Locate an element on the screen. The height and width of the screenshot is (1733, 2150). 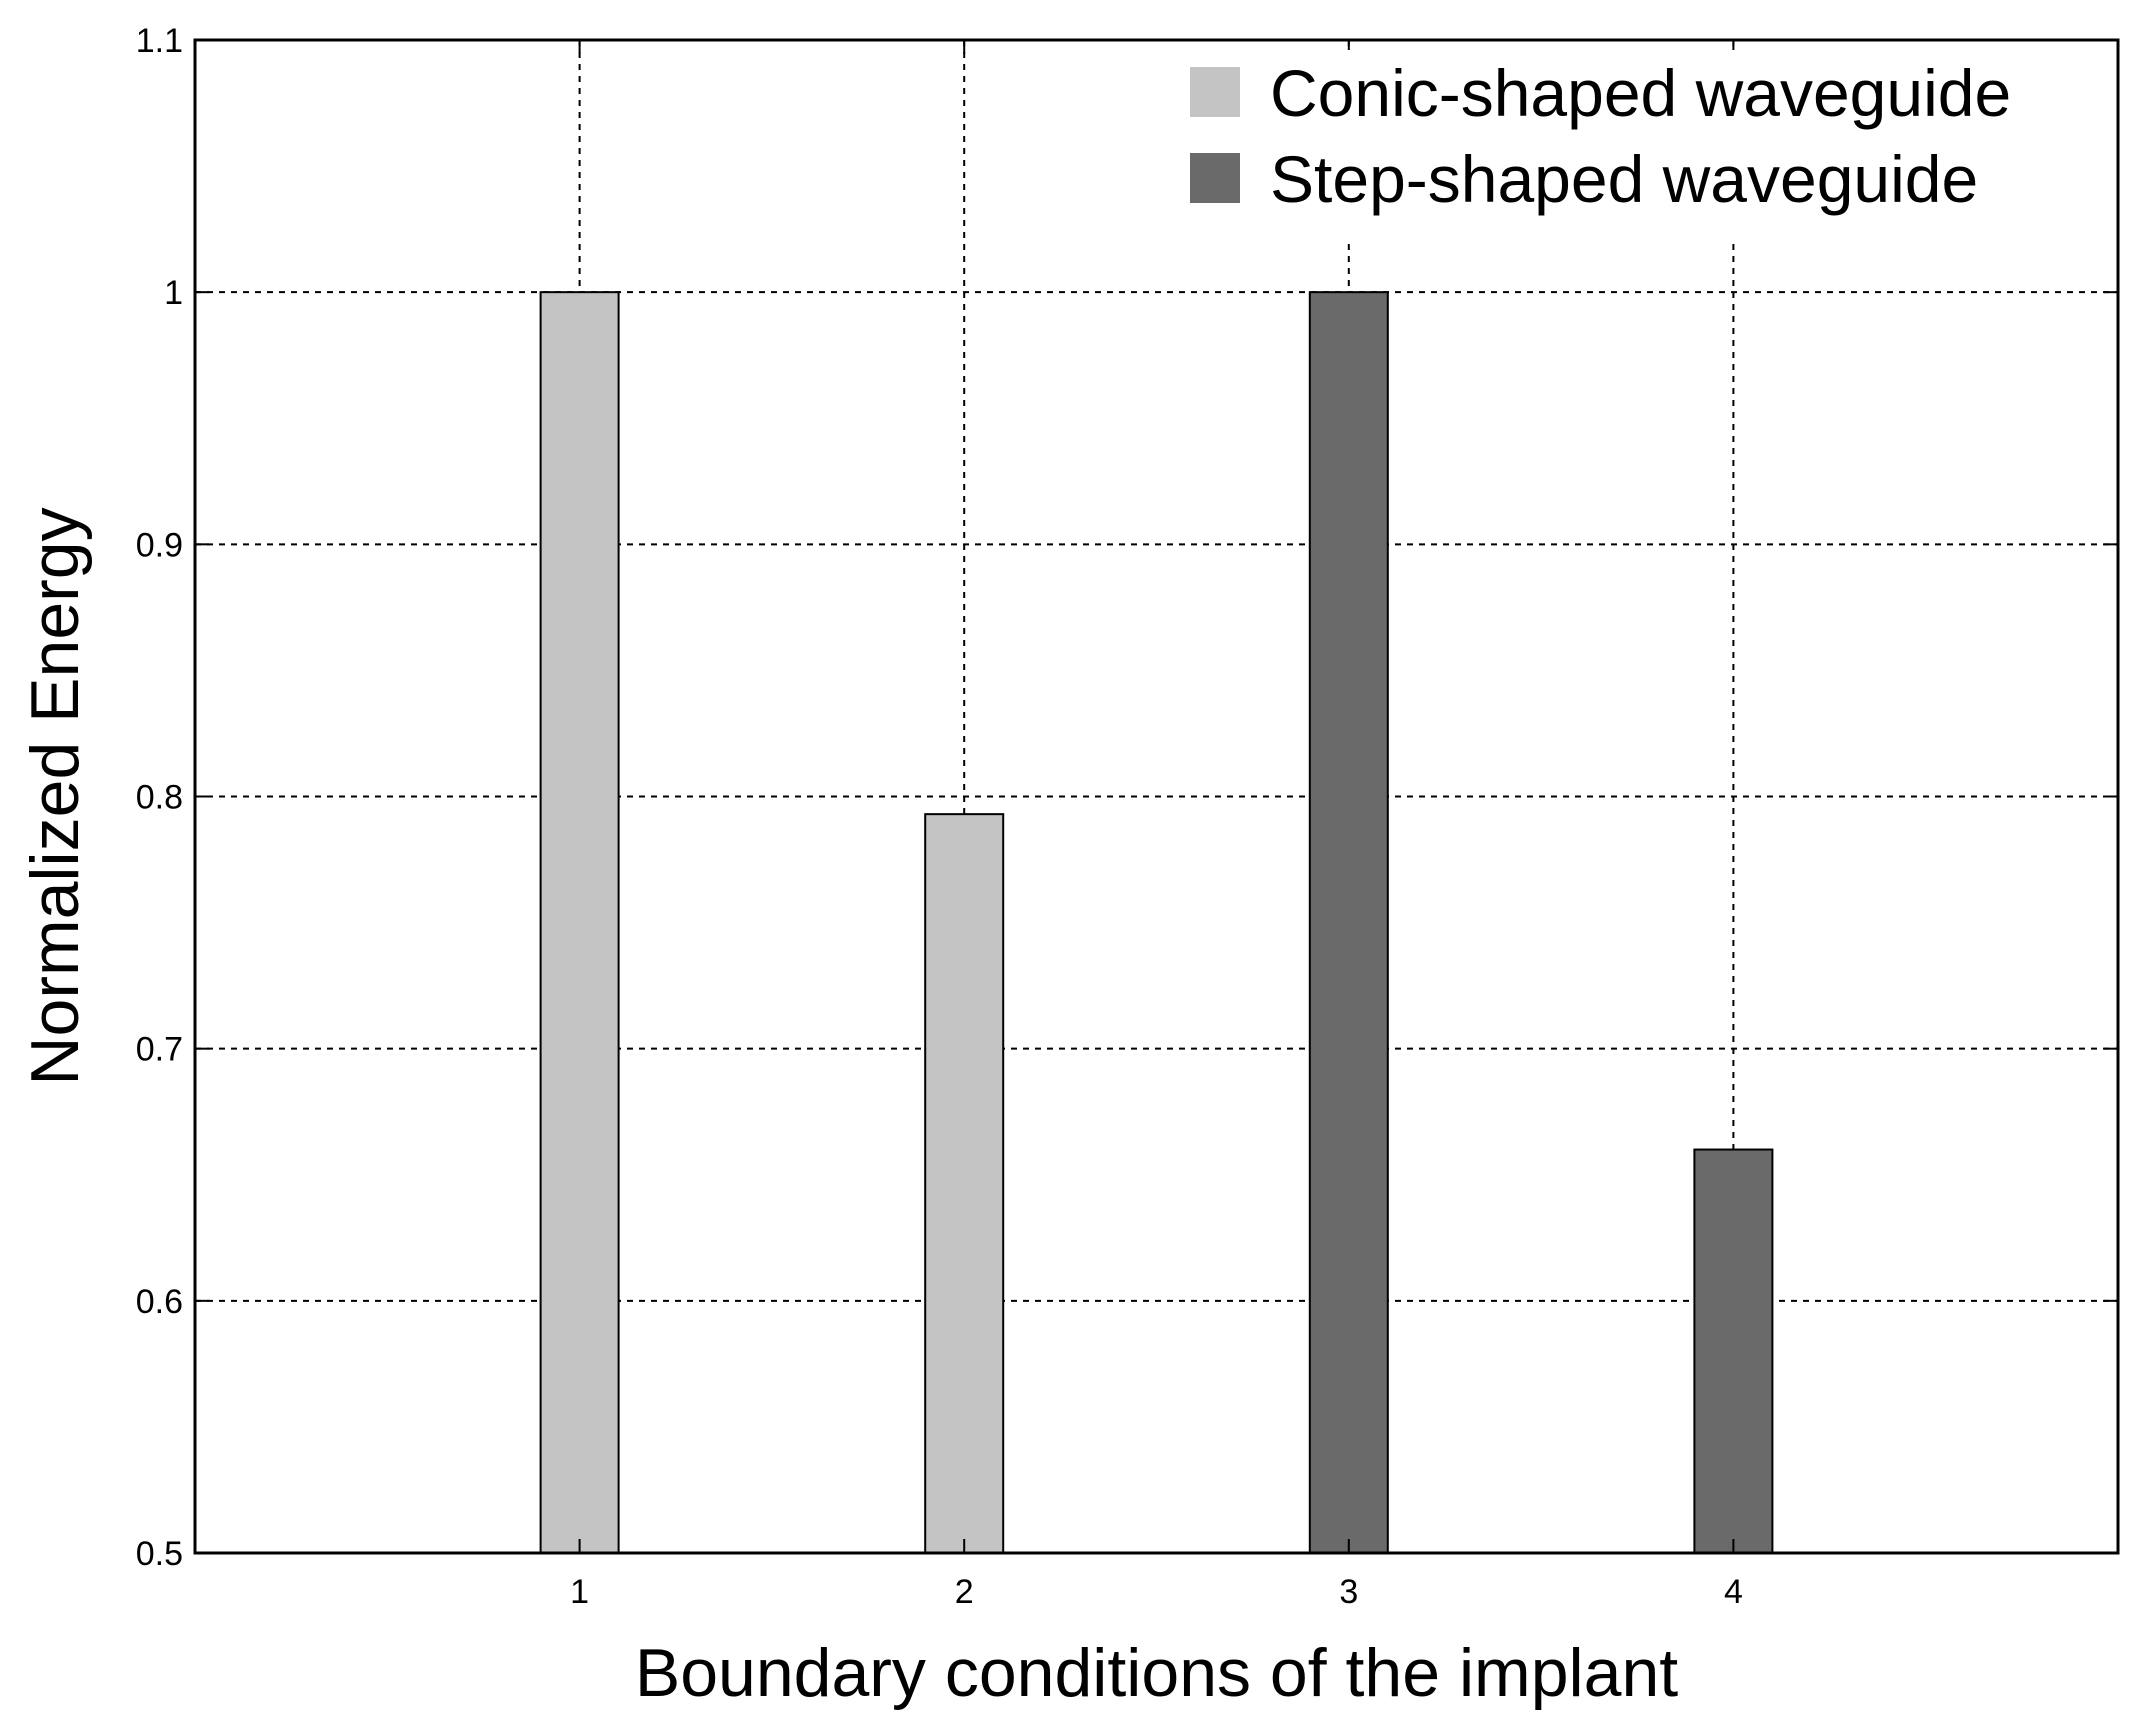
y-tick-label: 0.8 is located at coordinates (159, 798).